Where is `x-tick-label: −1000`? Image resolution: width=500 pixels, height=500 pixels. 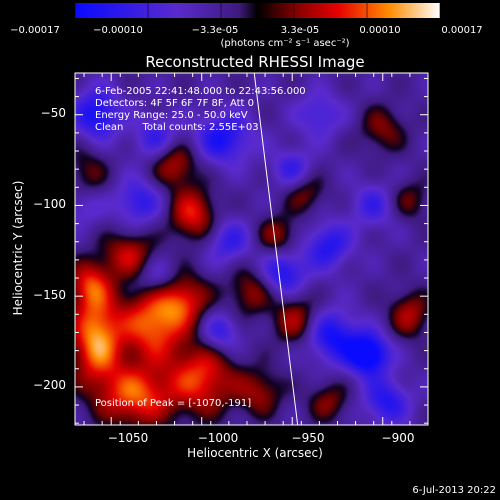
x-tick-label: −1000 is located at coordinates (218, 438).